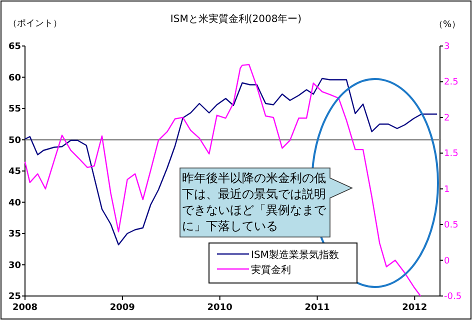  Describe the element at coordinates (122, 308) in the screenshot. I see `x-tick-label: 2009` at that location.